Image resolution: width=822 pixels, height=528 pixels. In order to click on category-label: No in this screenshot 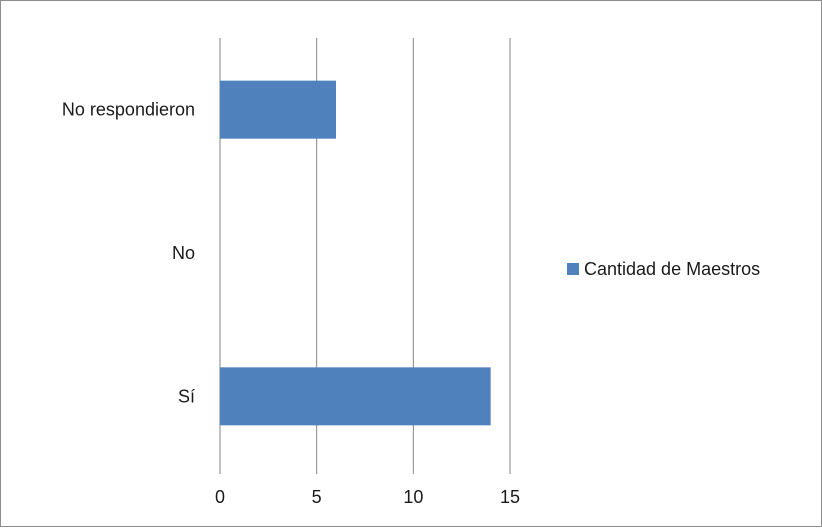, I will do `click(183, 253)`.